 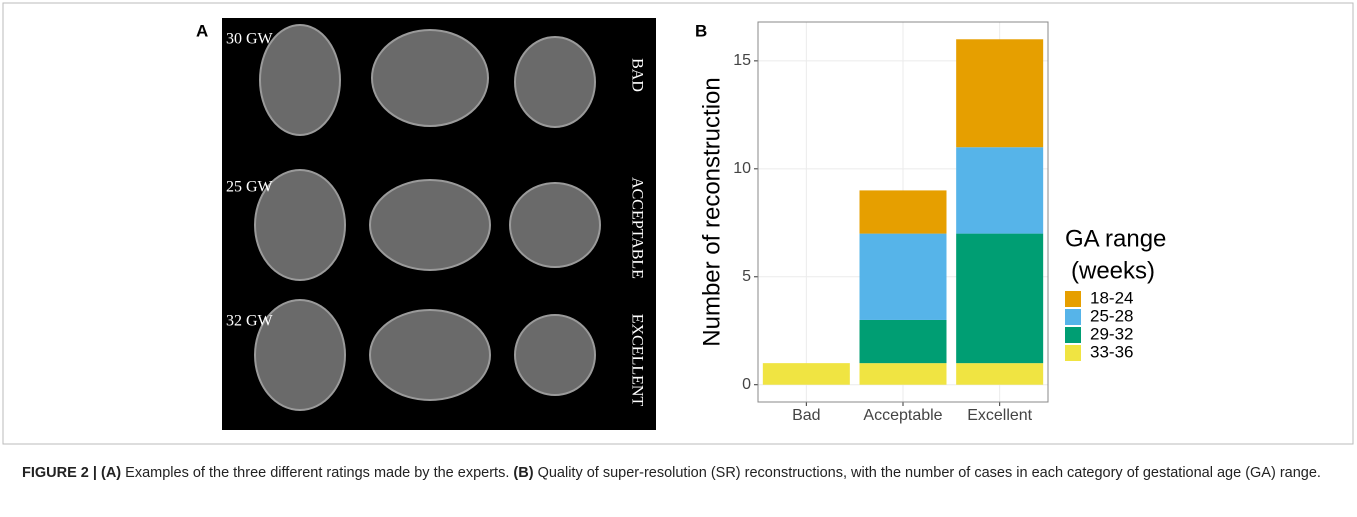 I want to click on panel-label: A, so click(x=202, y=30).